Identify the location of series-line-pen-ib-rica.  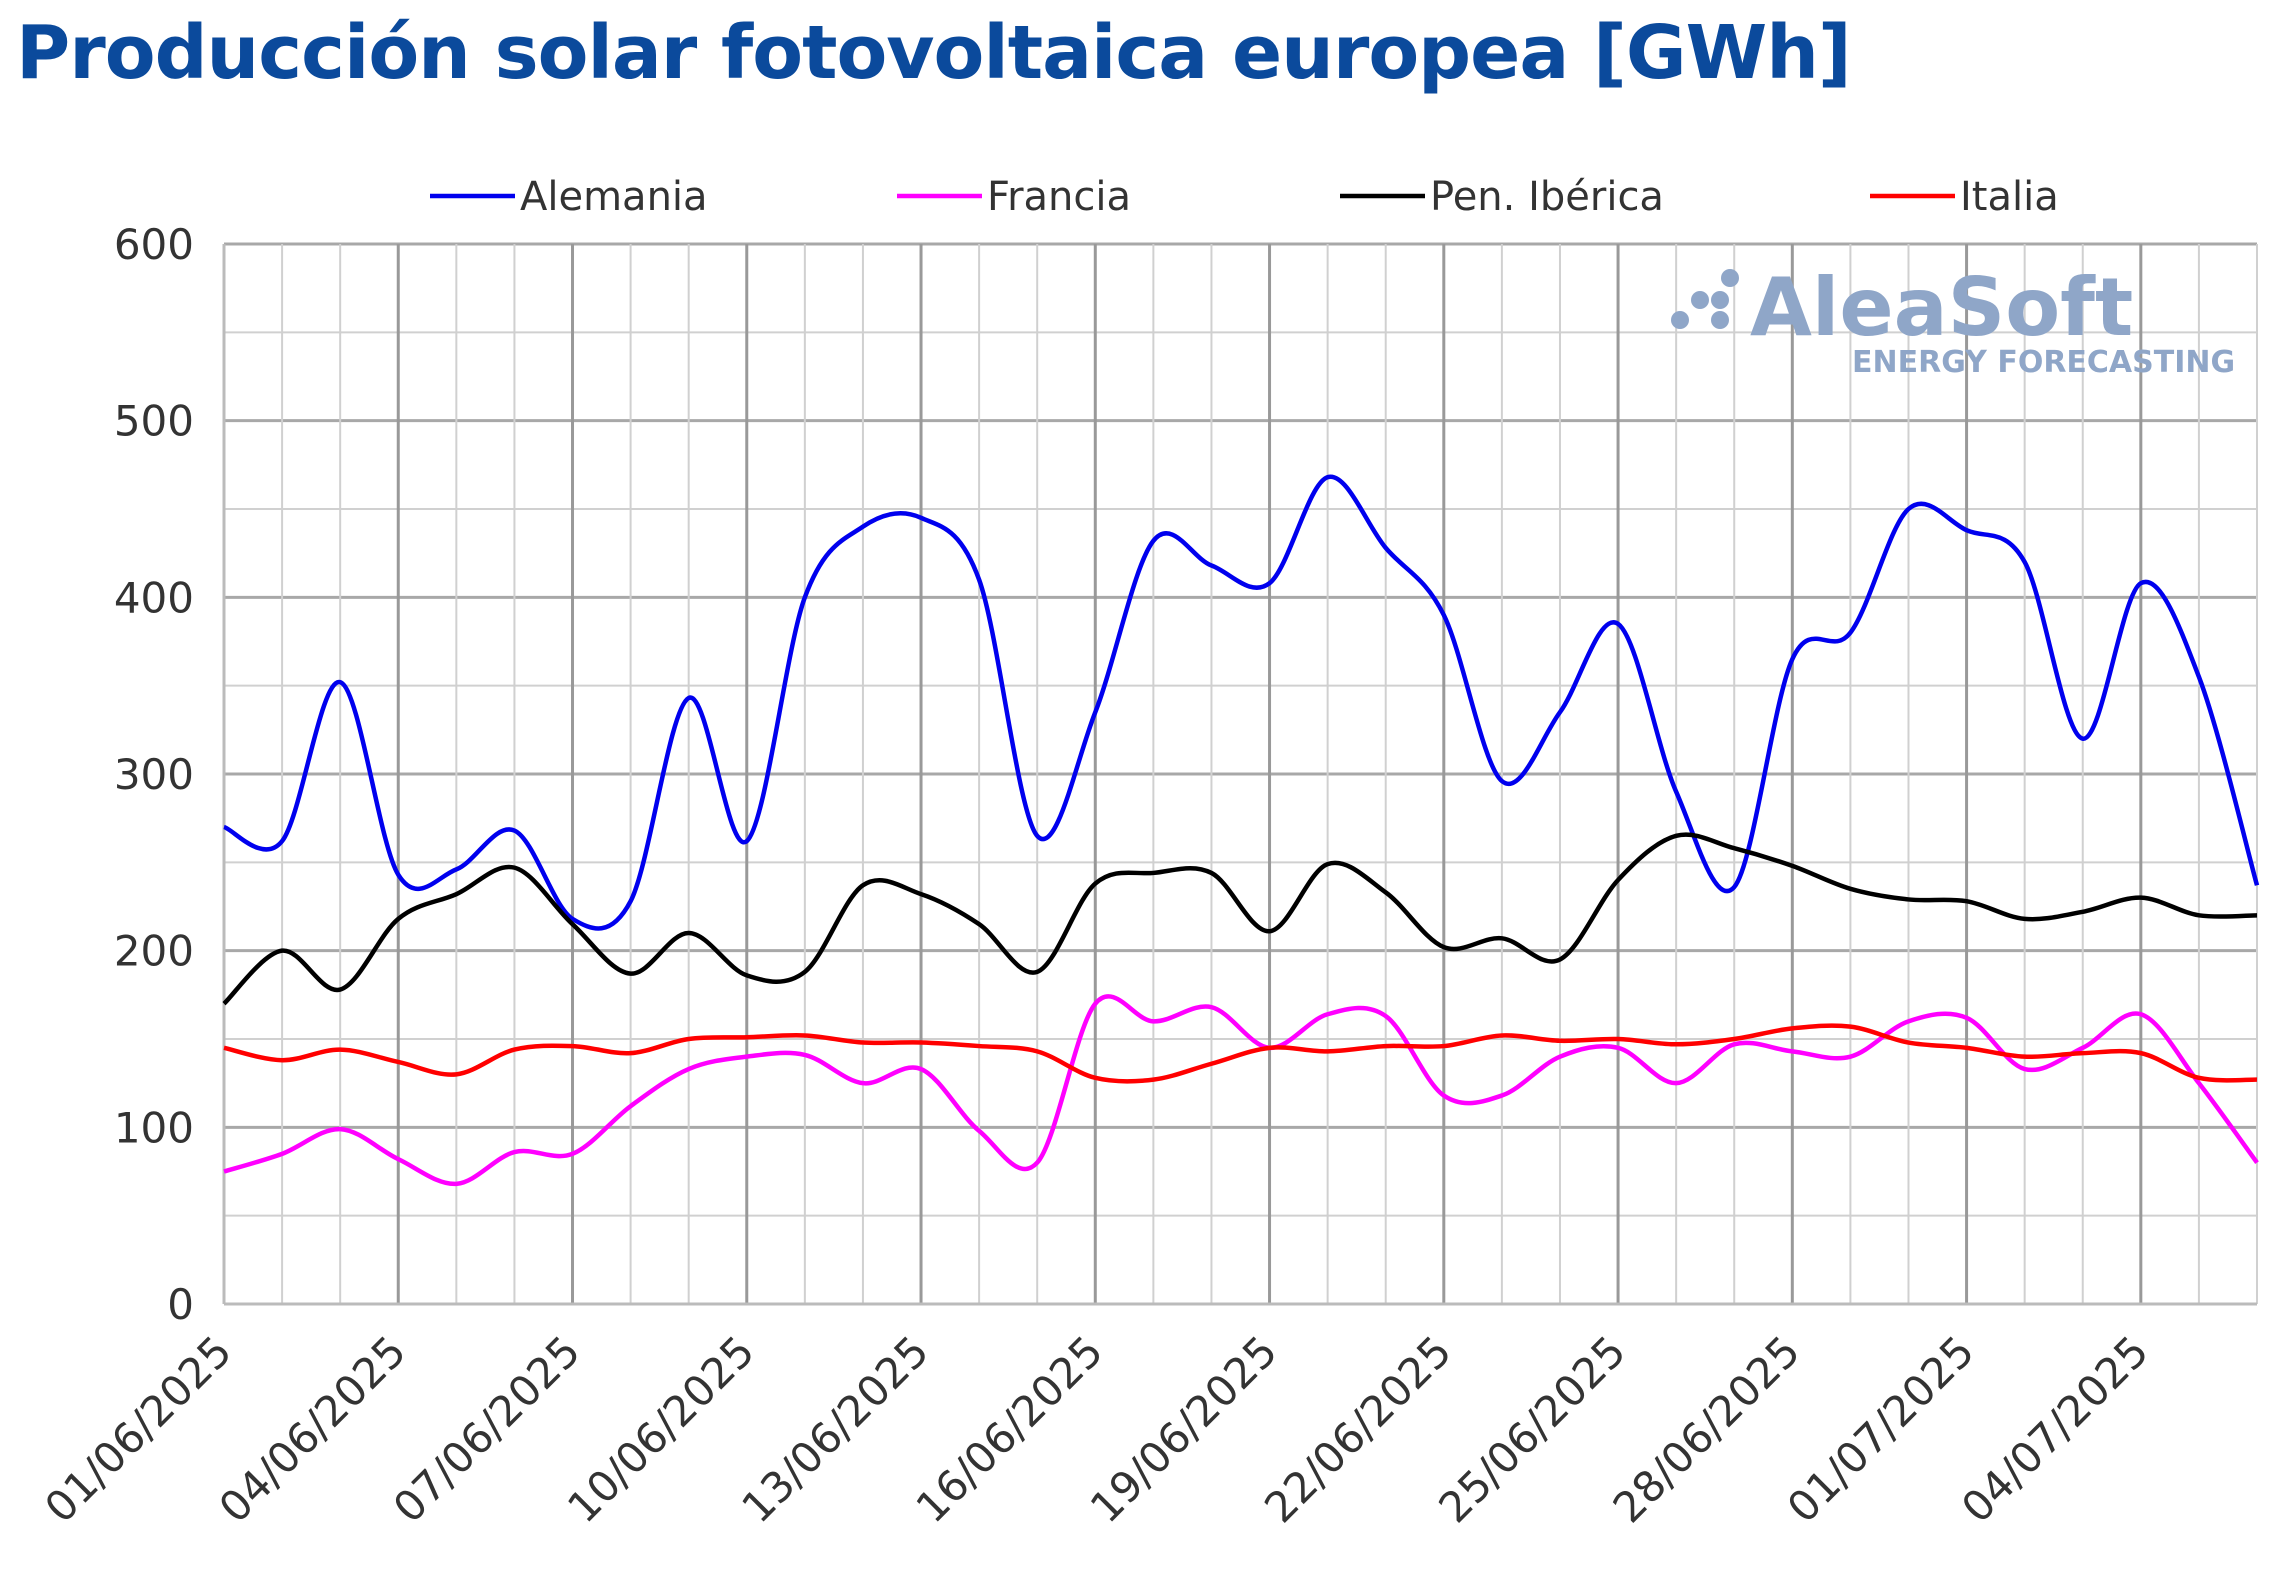
(1240, 919).